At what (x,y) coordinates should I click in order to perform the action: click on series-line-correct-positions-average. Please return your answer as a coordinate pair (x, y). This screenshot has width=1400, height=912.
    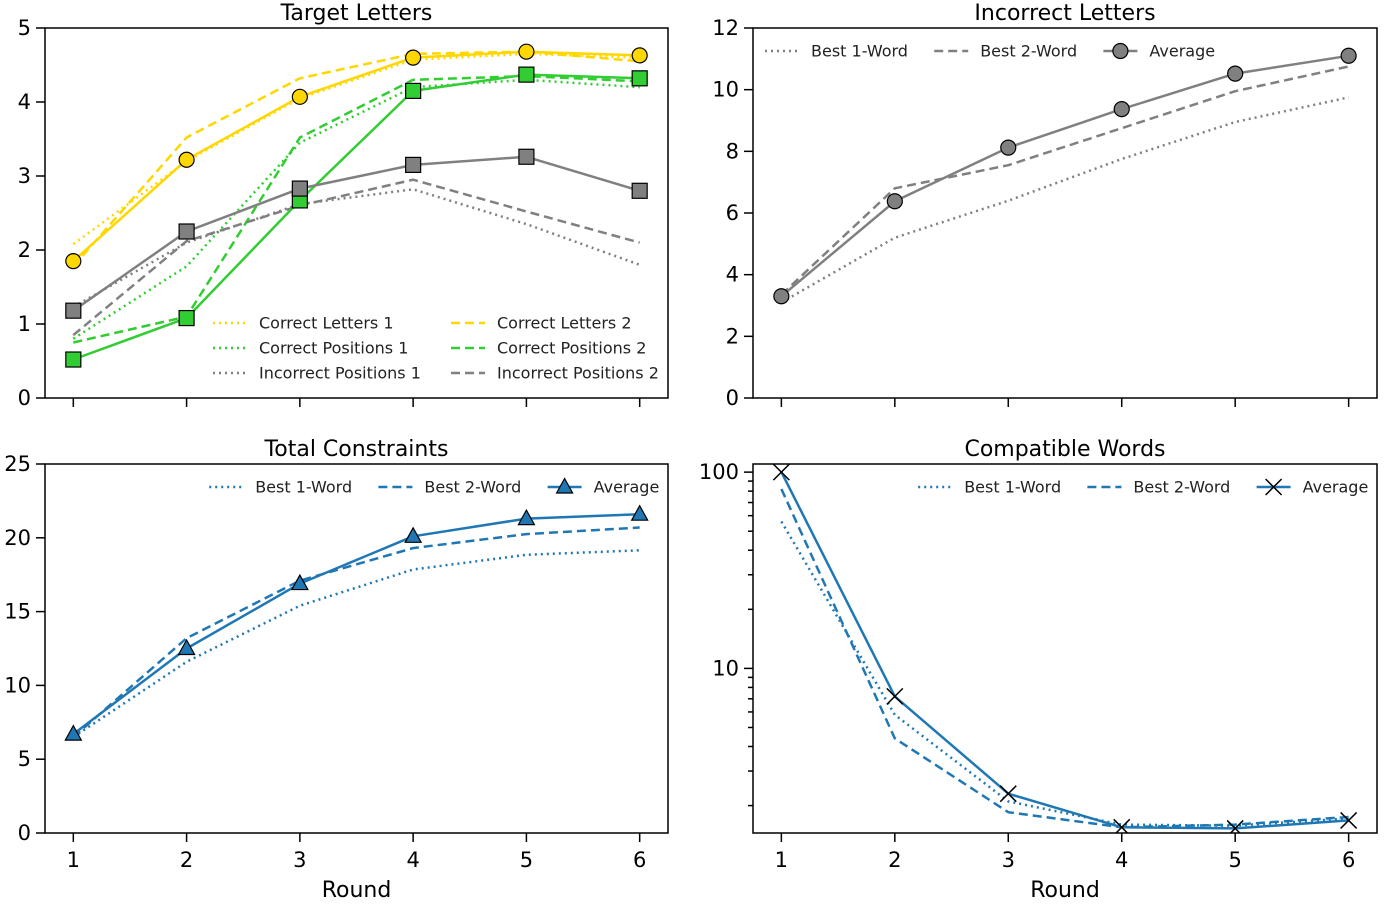
    Looking at the image, I should click on (356, 217).